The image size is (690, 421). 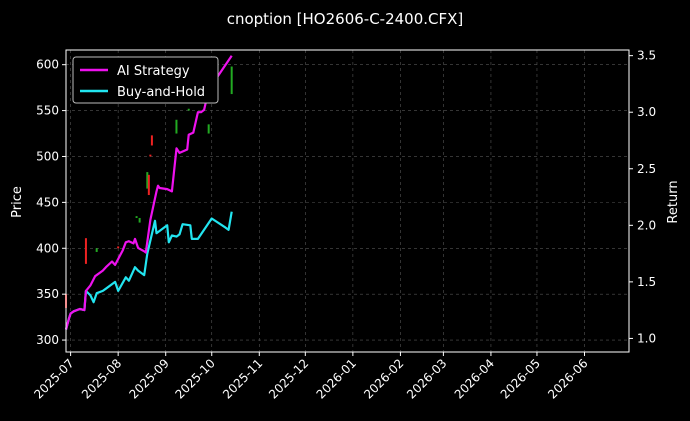 What do you see at coordinates (646, 56) in the screenshot?
I see `y-right-tick-label: 3.5` at bounding box center [646, 56].